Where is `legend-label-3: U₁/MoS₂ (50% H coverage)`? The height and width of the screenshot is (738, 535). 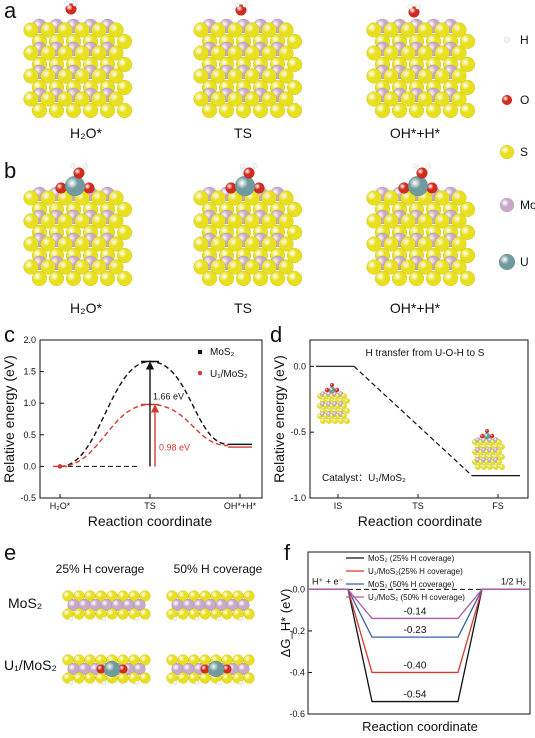
legend-label-3: U₁/MoS₂ (50% H coverage) is located at coordinates (416, 597).